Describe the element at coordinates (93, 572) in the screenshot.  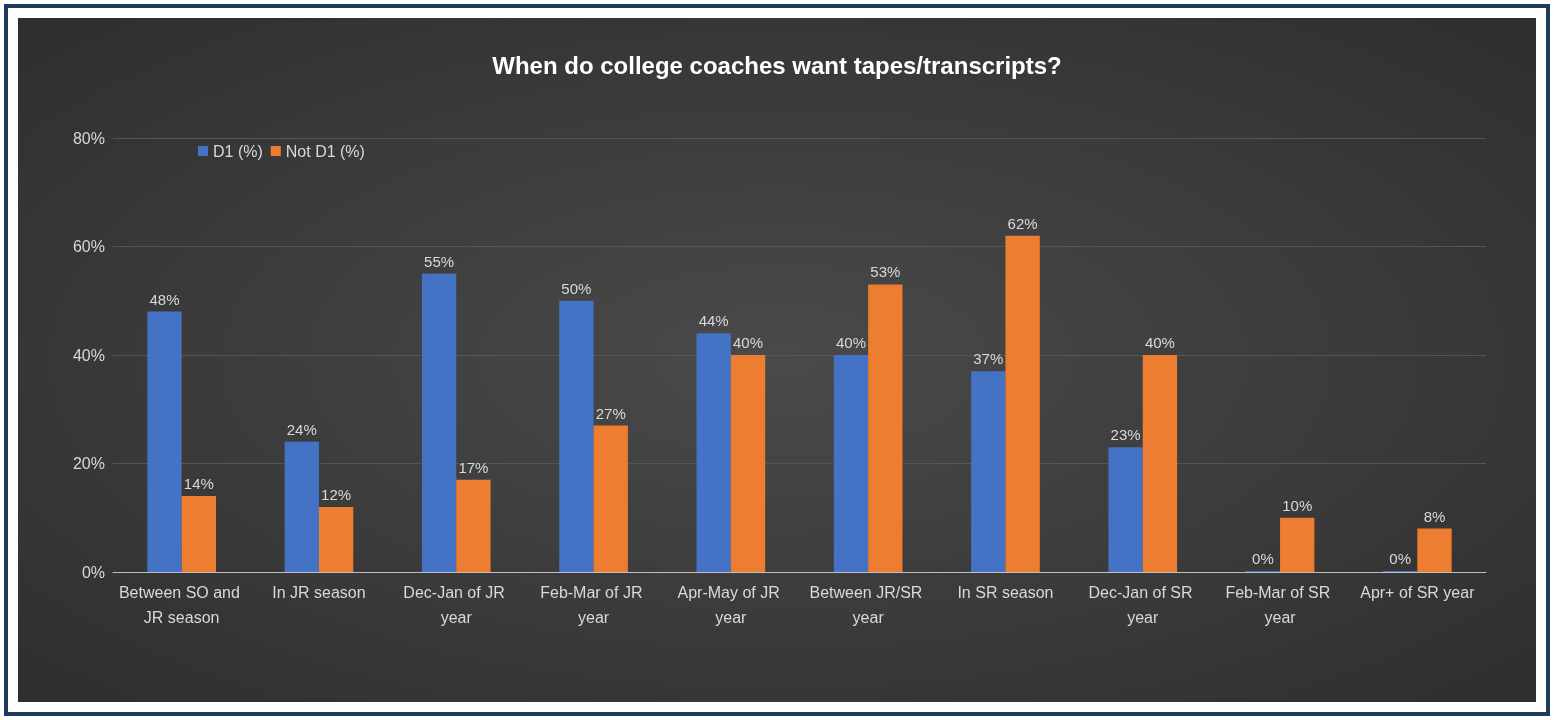
I see `y-tick-label: 0%` at that location.